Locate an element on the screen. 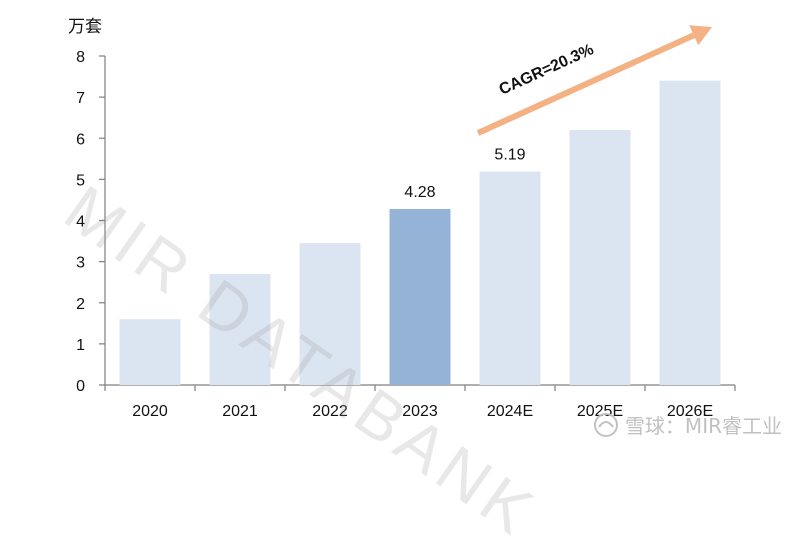  bar-2025E is located at coordinates (600, 257).